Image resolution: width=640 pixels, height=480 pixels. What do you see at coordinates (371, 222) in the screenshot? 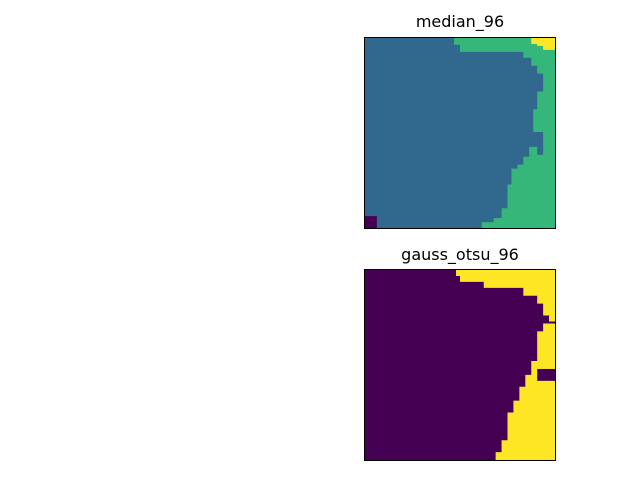
I see `median-region-purple` at bounding box center [371, 222].